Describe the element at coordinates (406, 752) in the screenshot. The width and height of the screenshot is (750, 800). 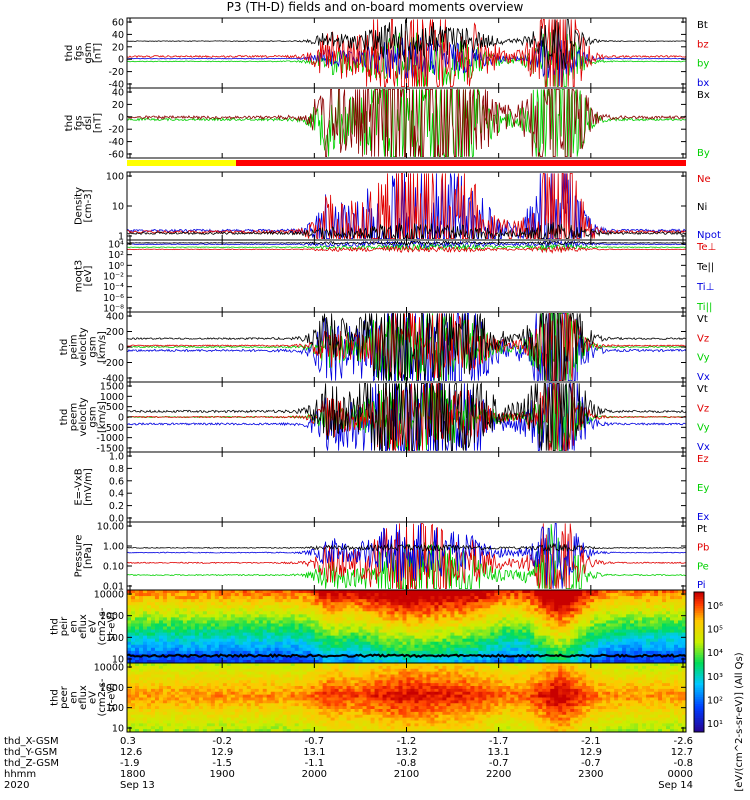
I see `x-axis-value: 13.2` at that location.